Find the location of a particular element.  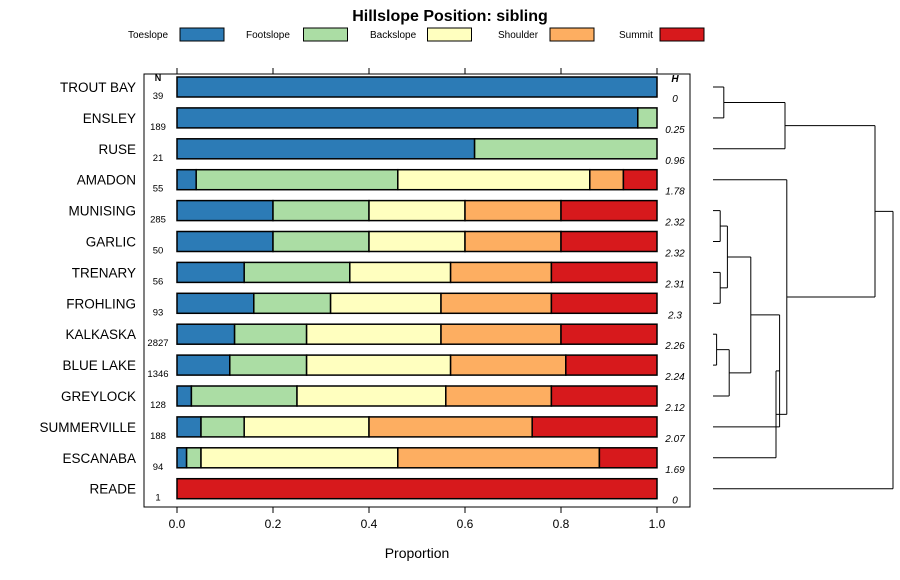

n-value: 21 is located at coordinates (158, 158).